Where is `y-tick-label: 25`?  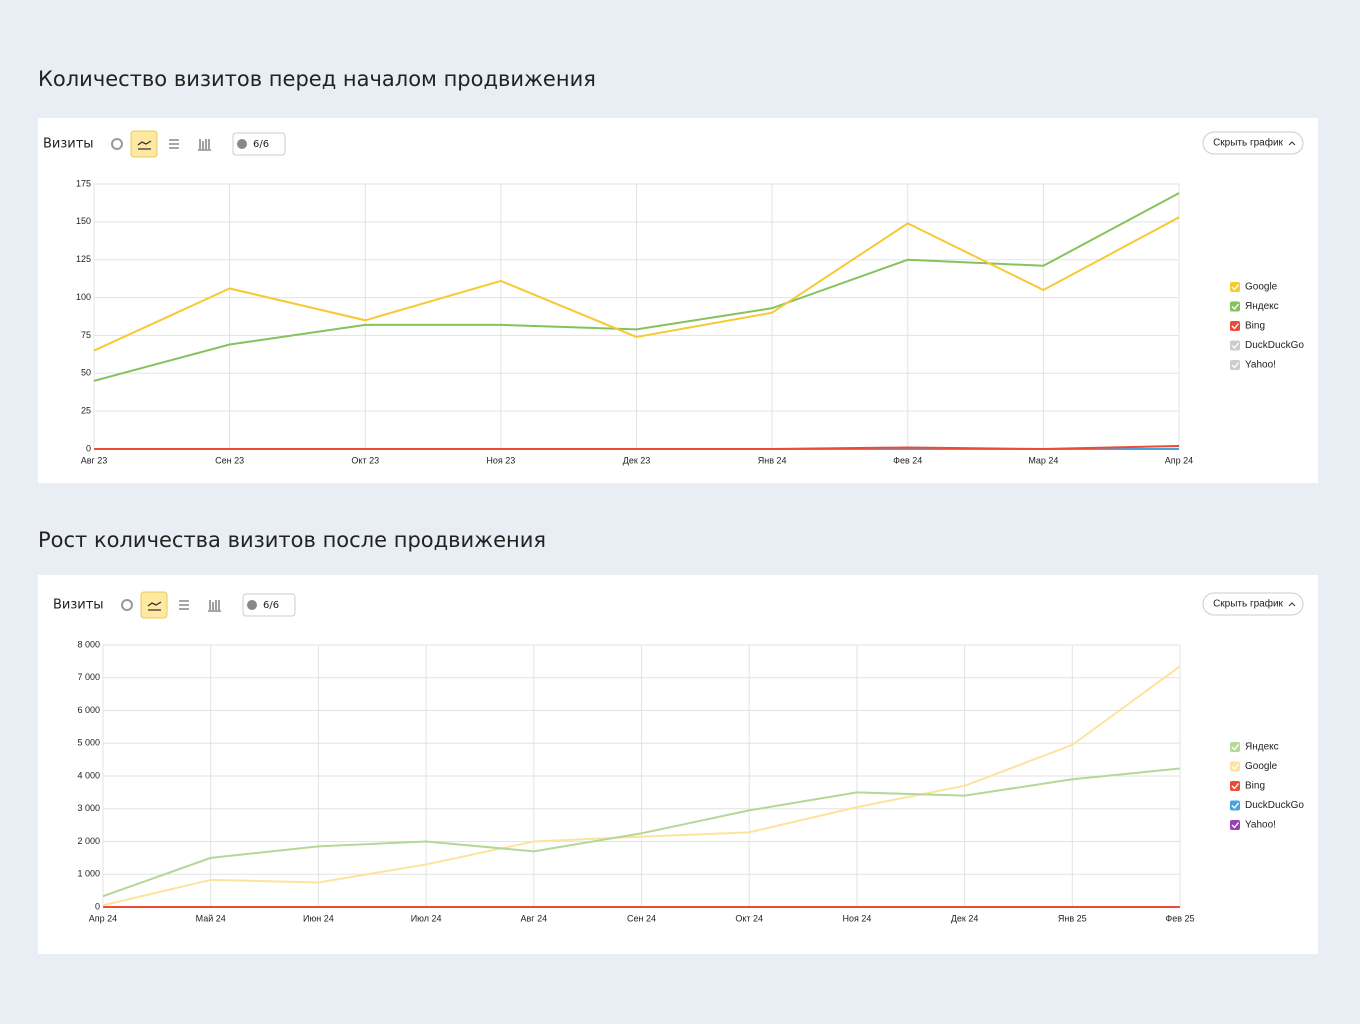
y-tick-label: 25 is located at coordinates (86, 411).